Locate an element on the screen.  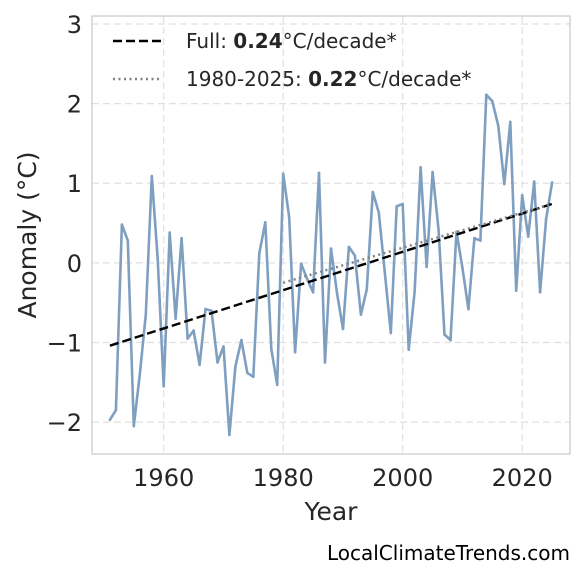
y-tick-label: −1 is located at coordinates (64, 344).